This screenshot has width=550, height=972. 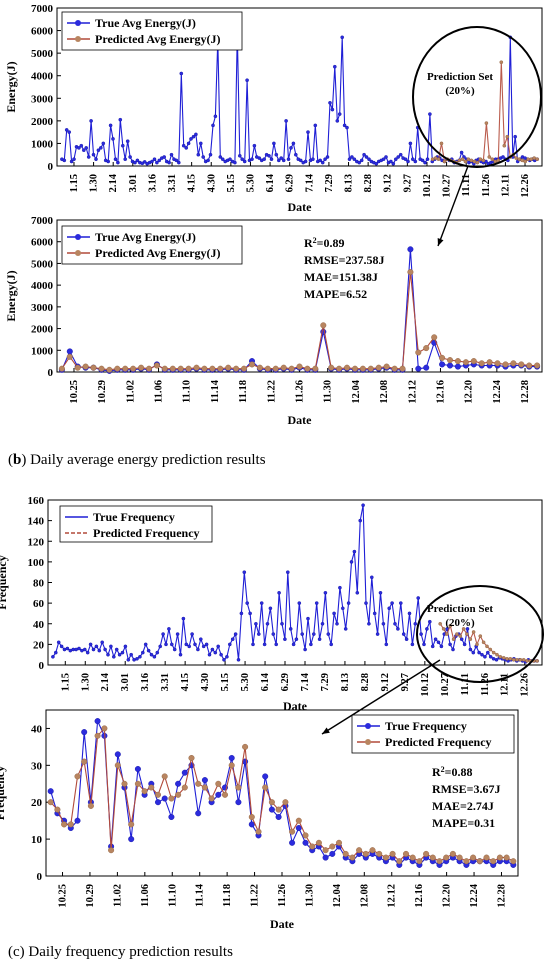 What do you see at coordinates (341, 277) in the screenshot?
I see `metric-line: MAE=151.38J` at bounding box center [341, 277].